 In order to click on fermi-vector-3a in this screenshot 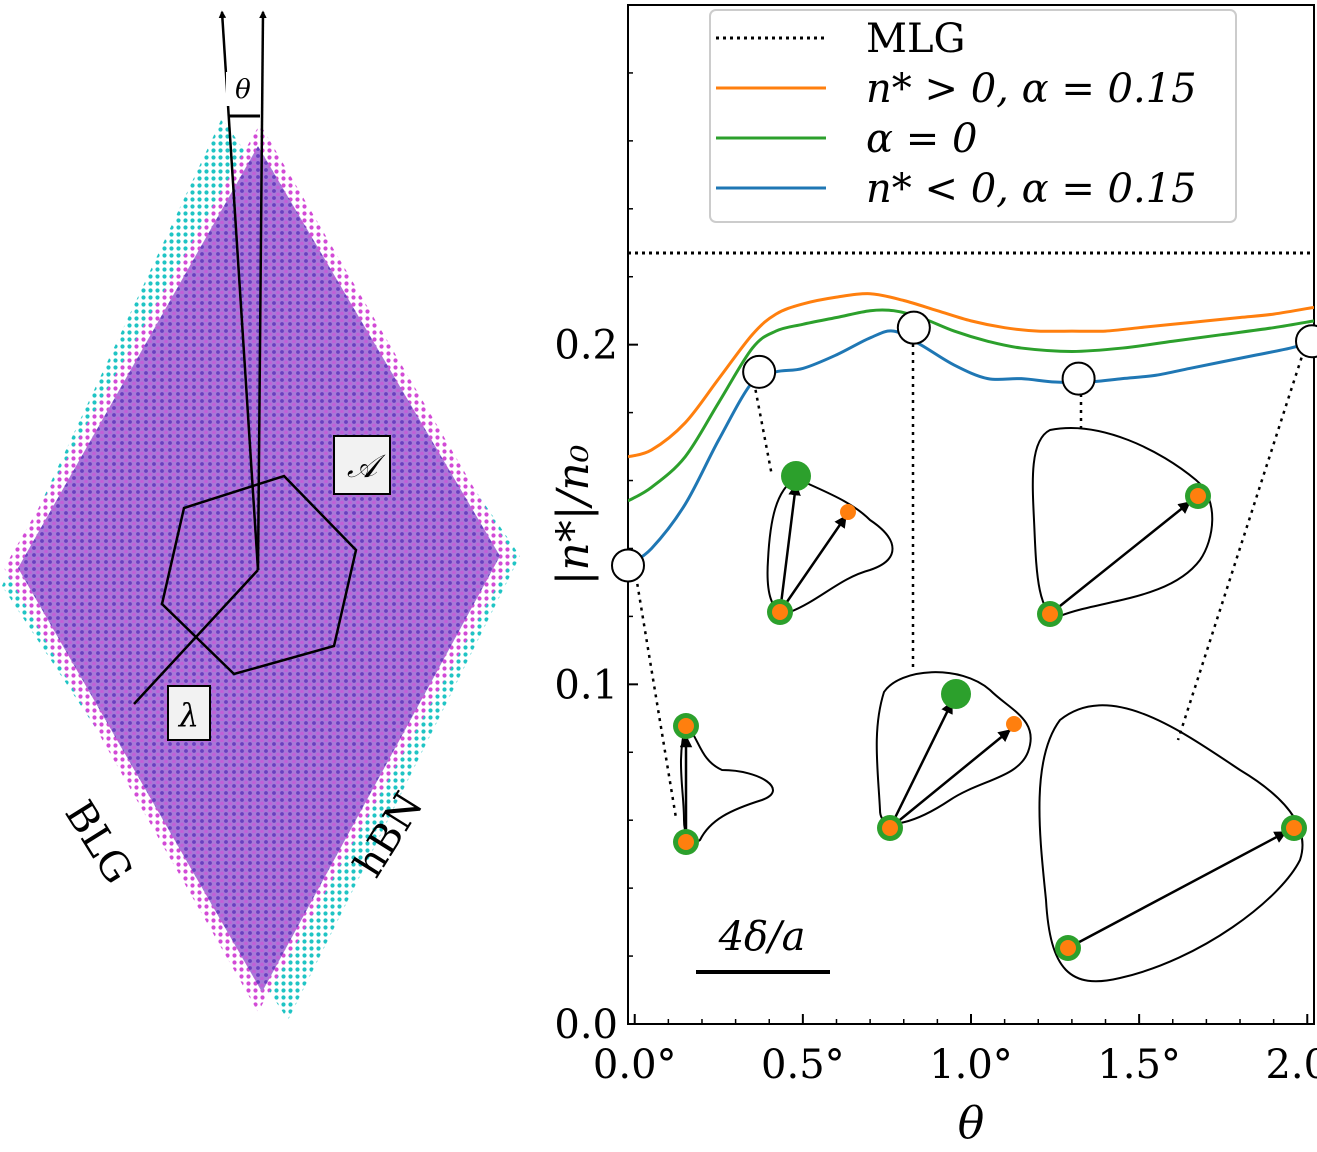, I will do `click(921, 764)`.